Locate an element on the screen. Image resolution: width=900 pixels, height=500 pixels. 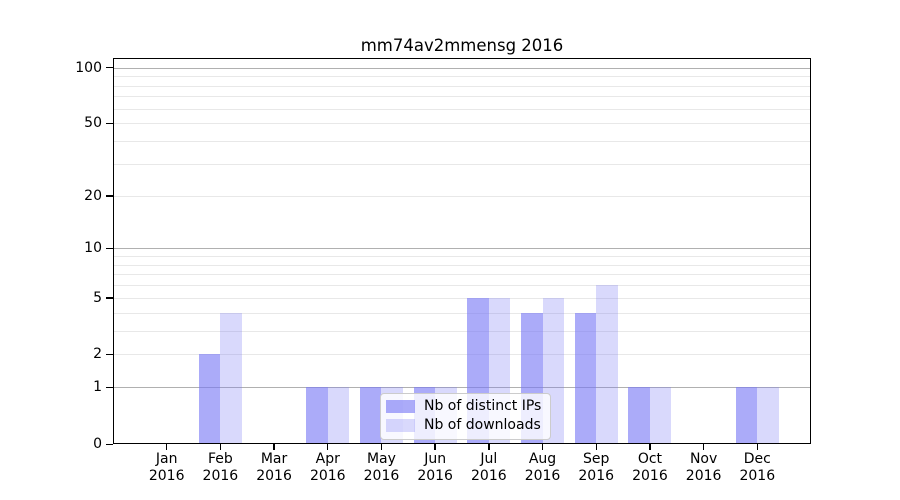
x-tick-label: Mar 2016 is located at coordinates (274, 467).